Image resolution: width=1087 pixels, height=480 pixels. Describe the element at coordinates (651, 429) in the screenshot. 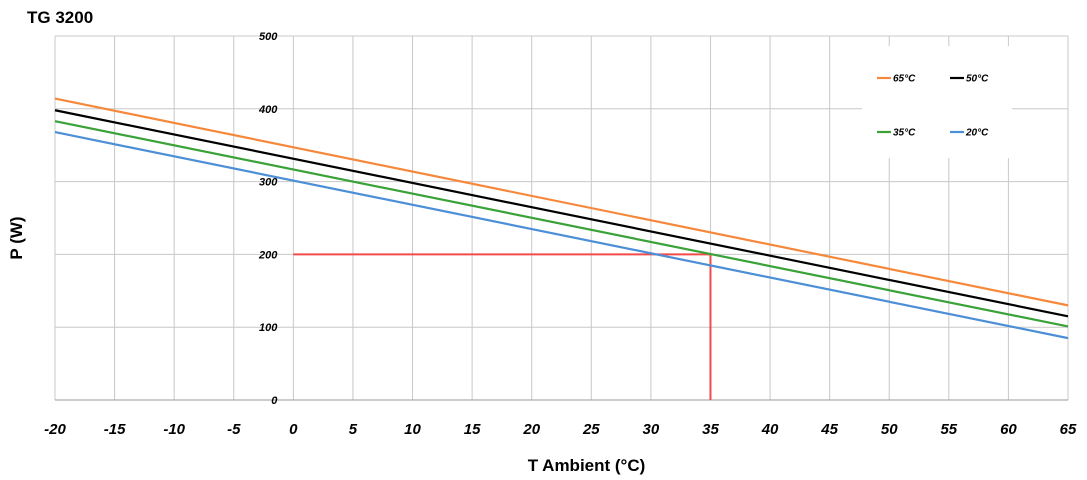

I see `x-tick-label: 30` at that location.